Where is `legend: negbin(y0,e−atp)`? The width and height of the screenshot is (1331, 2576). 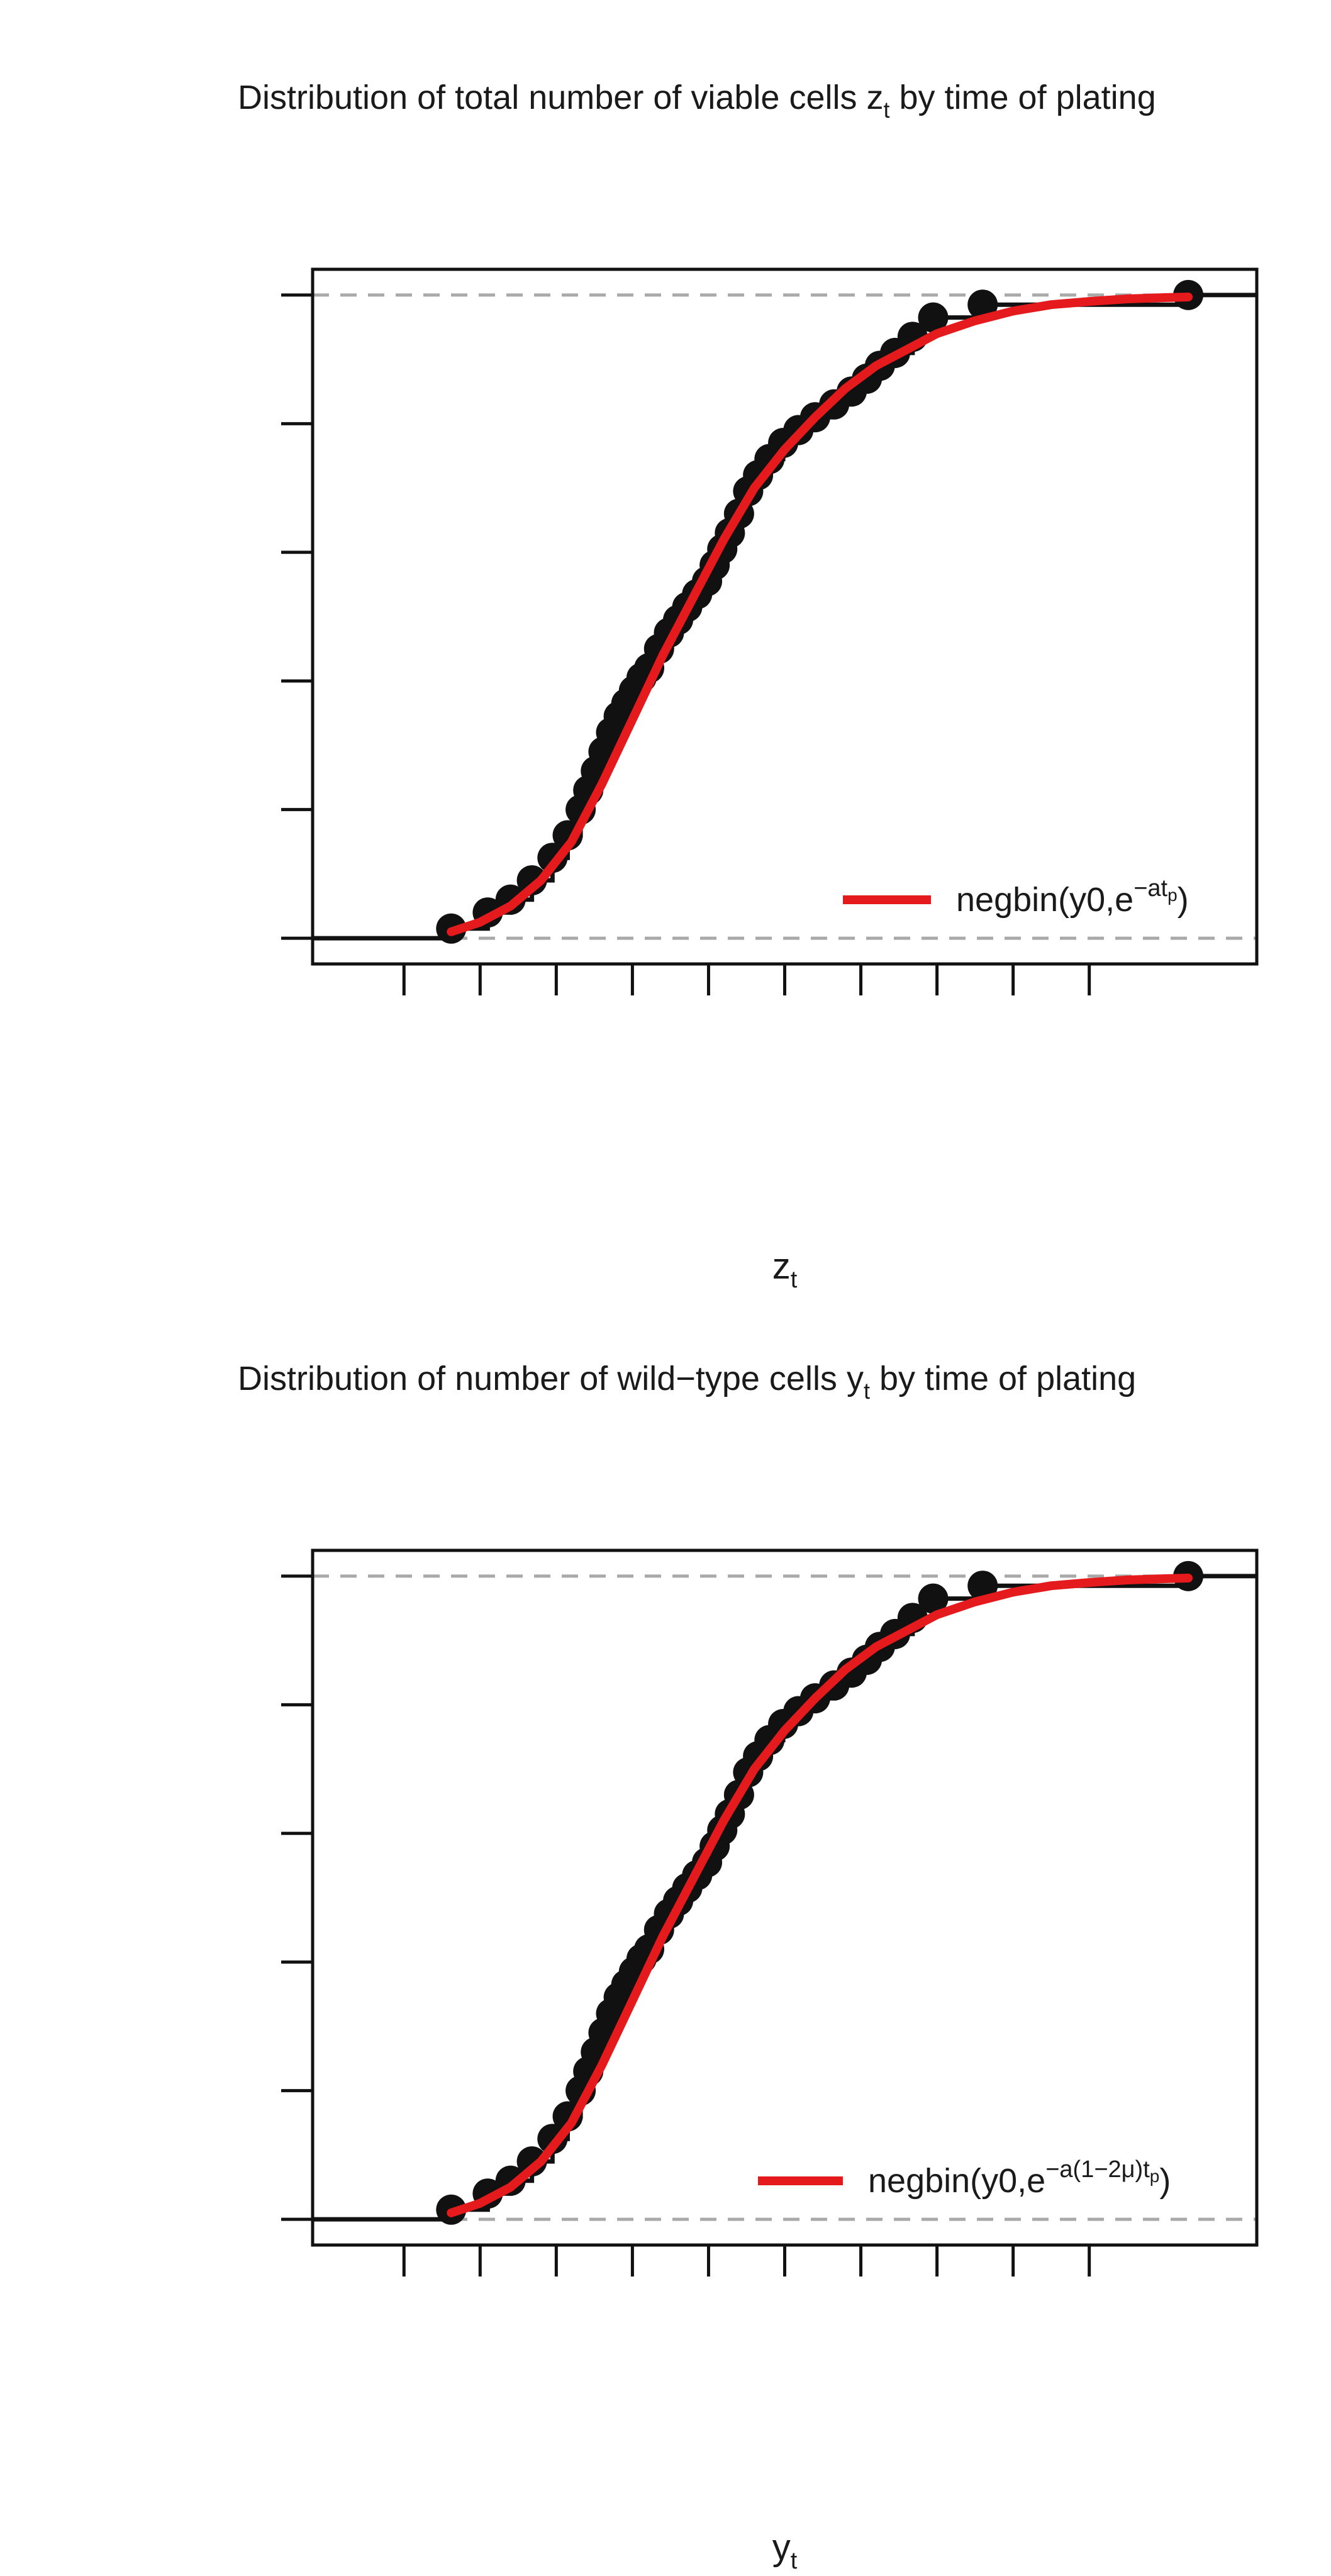
legend: negbin(y0,e−atp) is located at coordinates (1016, 897).